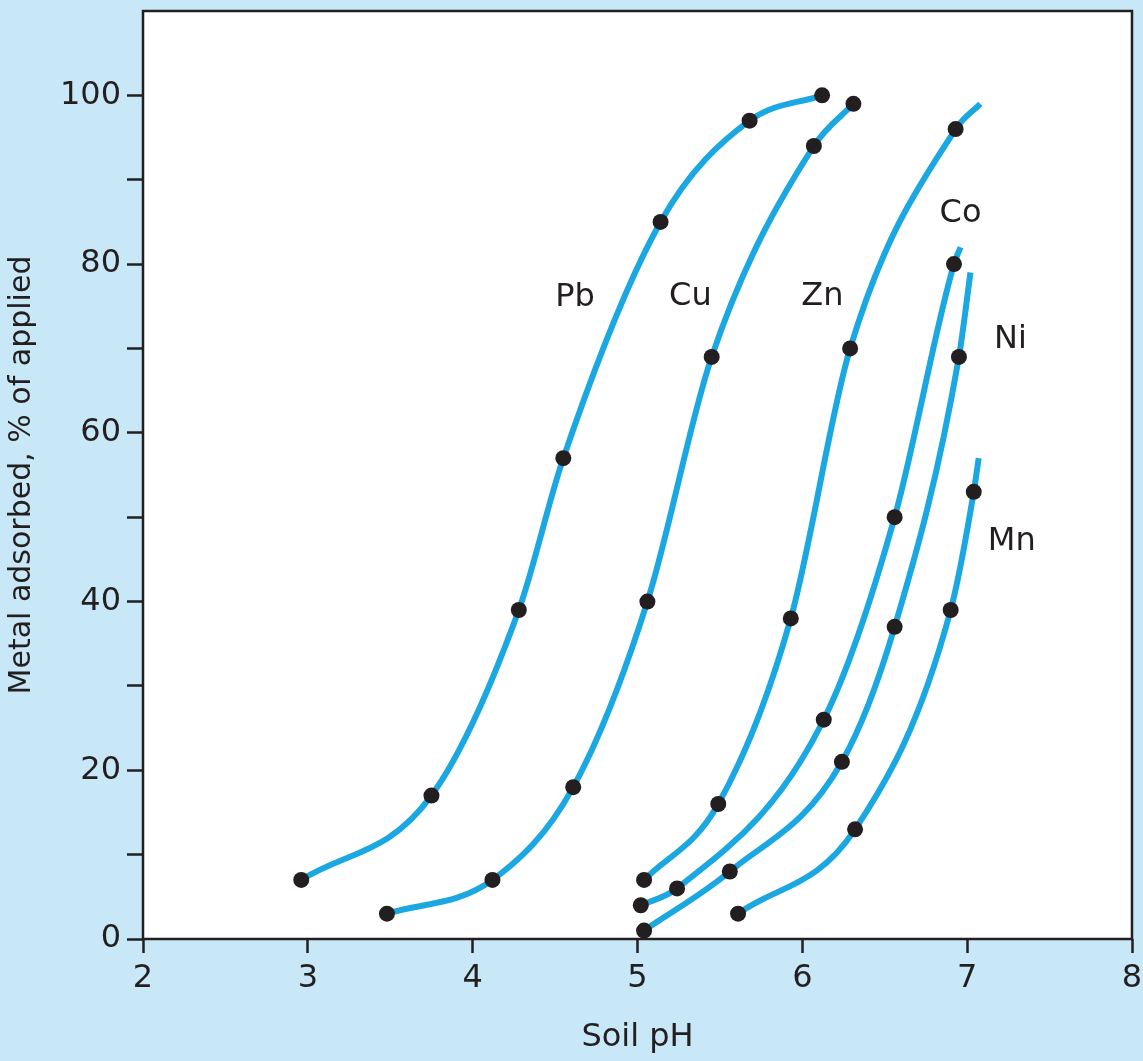 This screenshot has width=1143, height=1061. I want to click on y-tick-label: 80, so click(100, 261).